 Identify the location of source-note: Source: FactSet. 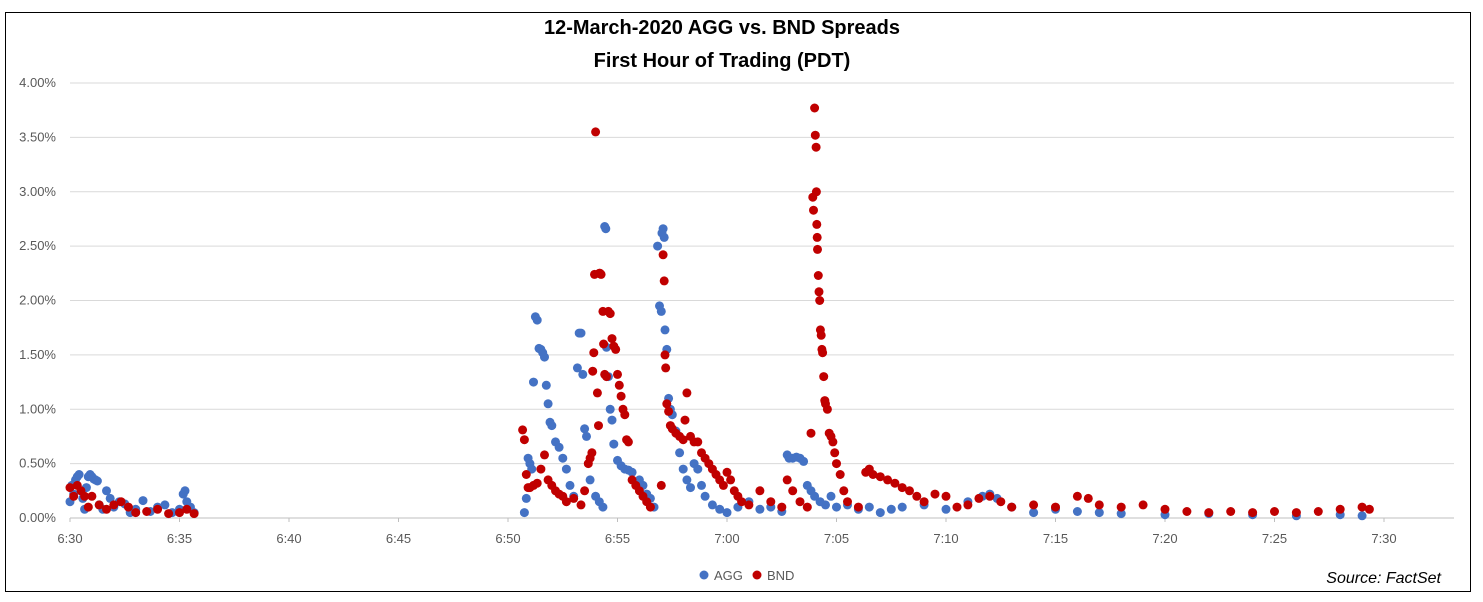
(1383, 578).